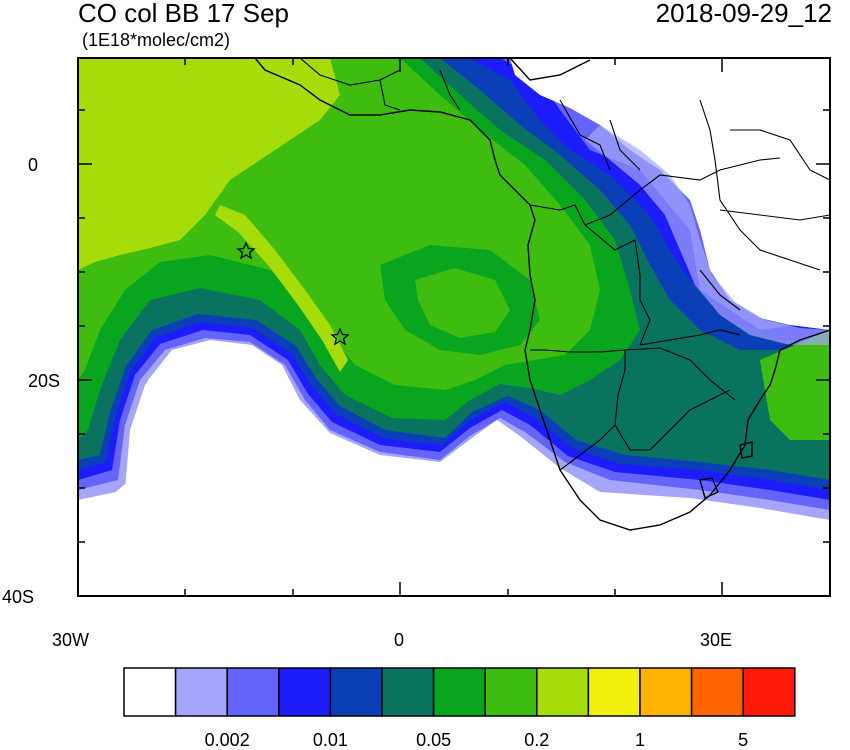  I want to click on map-title: CO col BB 17 Sep, so click(183, 14).